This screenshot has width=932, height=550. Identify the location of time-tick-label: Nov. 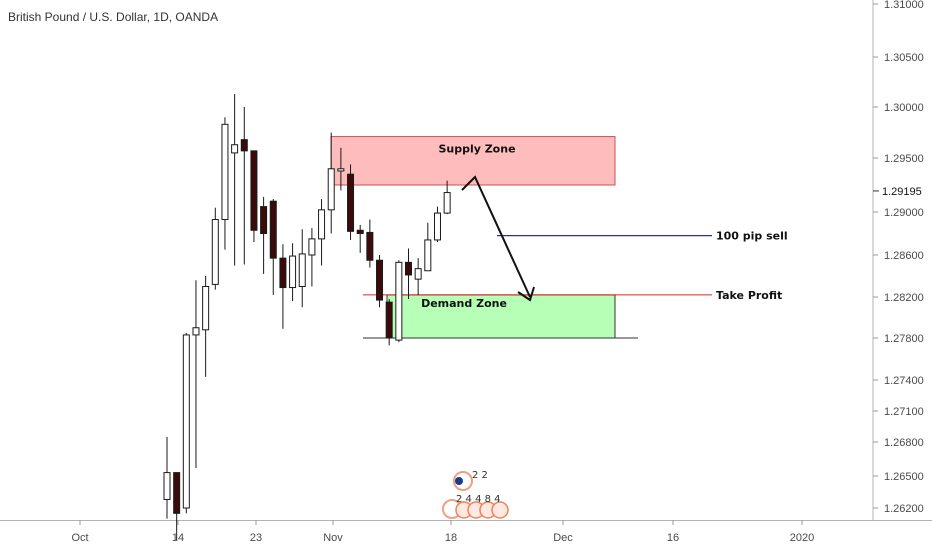
(333, 538).